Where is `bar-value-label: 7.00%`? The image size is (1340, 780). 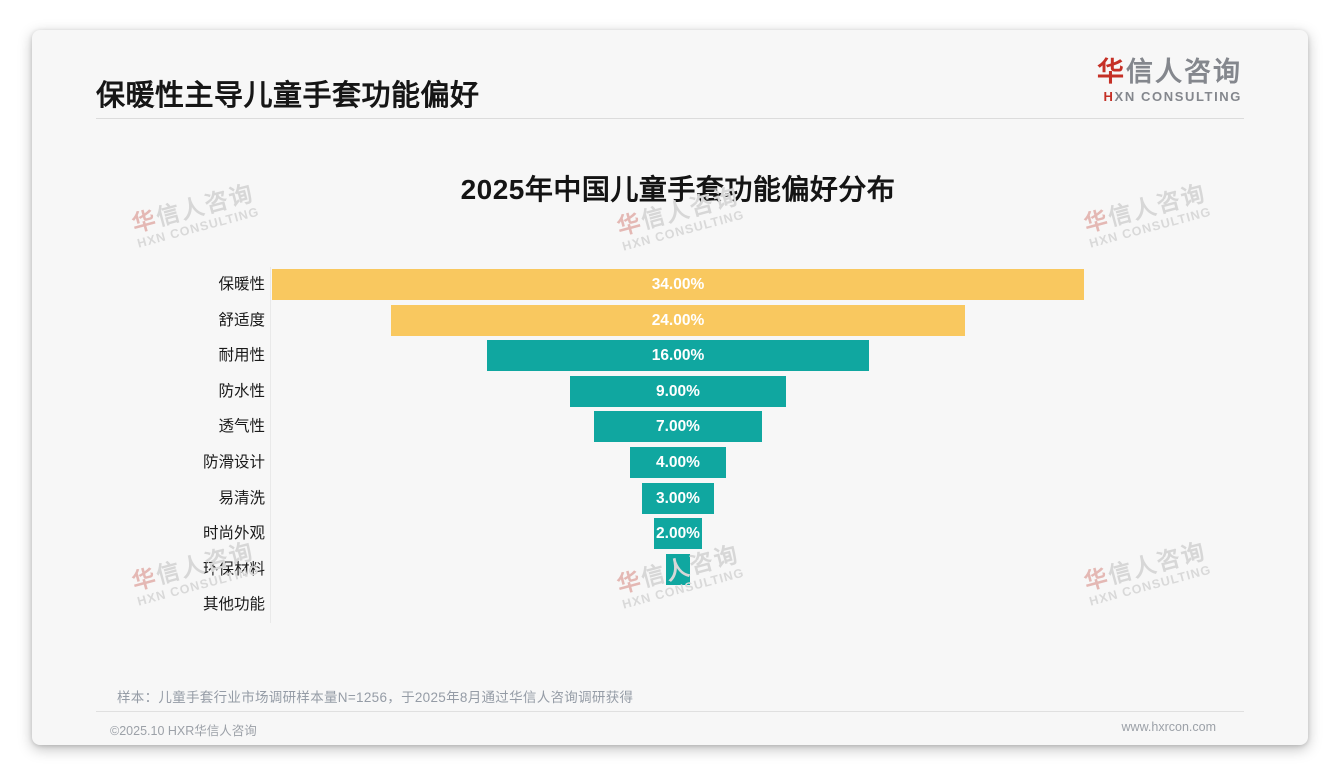
bar-value-label: 7.00% is located at coordinates (678, 427).